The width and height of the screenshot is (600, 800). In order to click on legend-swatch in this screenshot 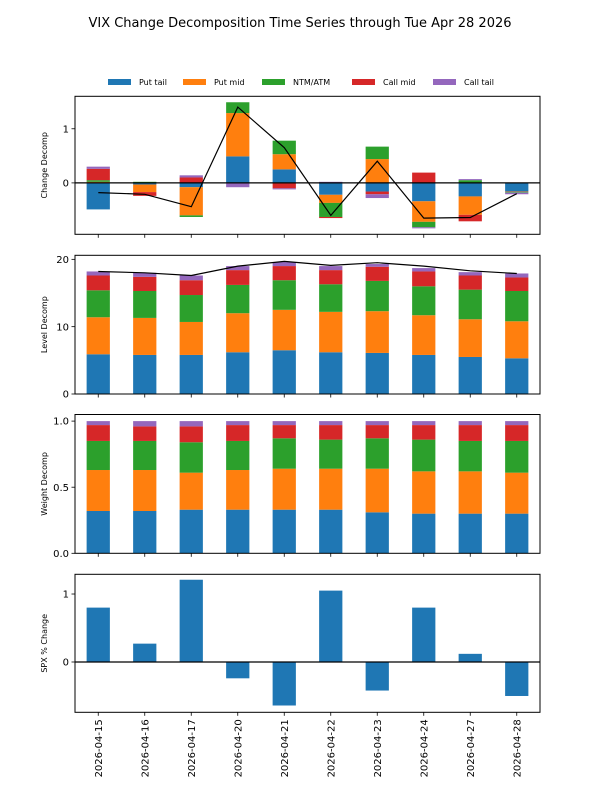, I will do `click(363, 82)`.